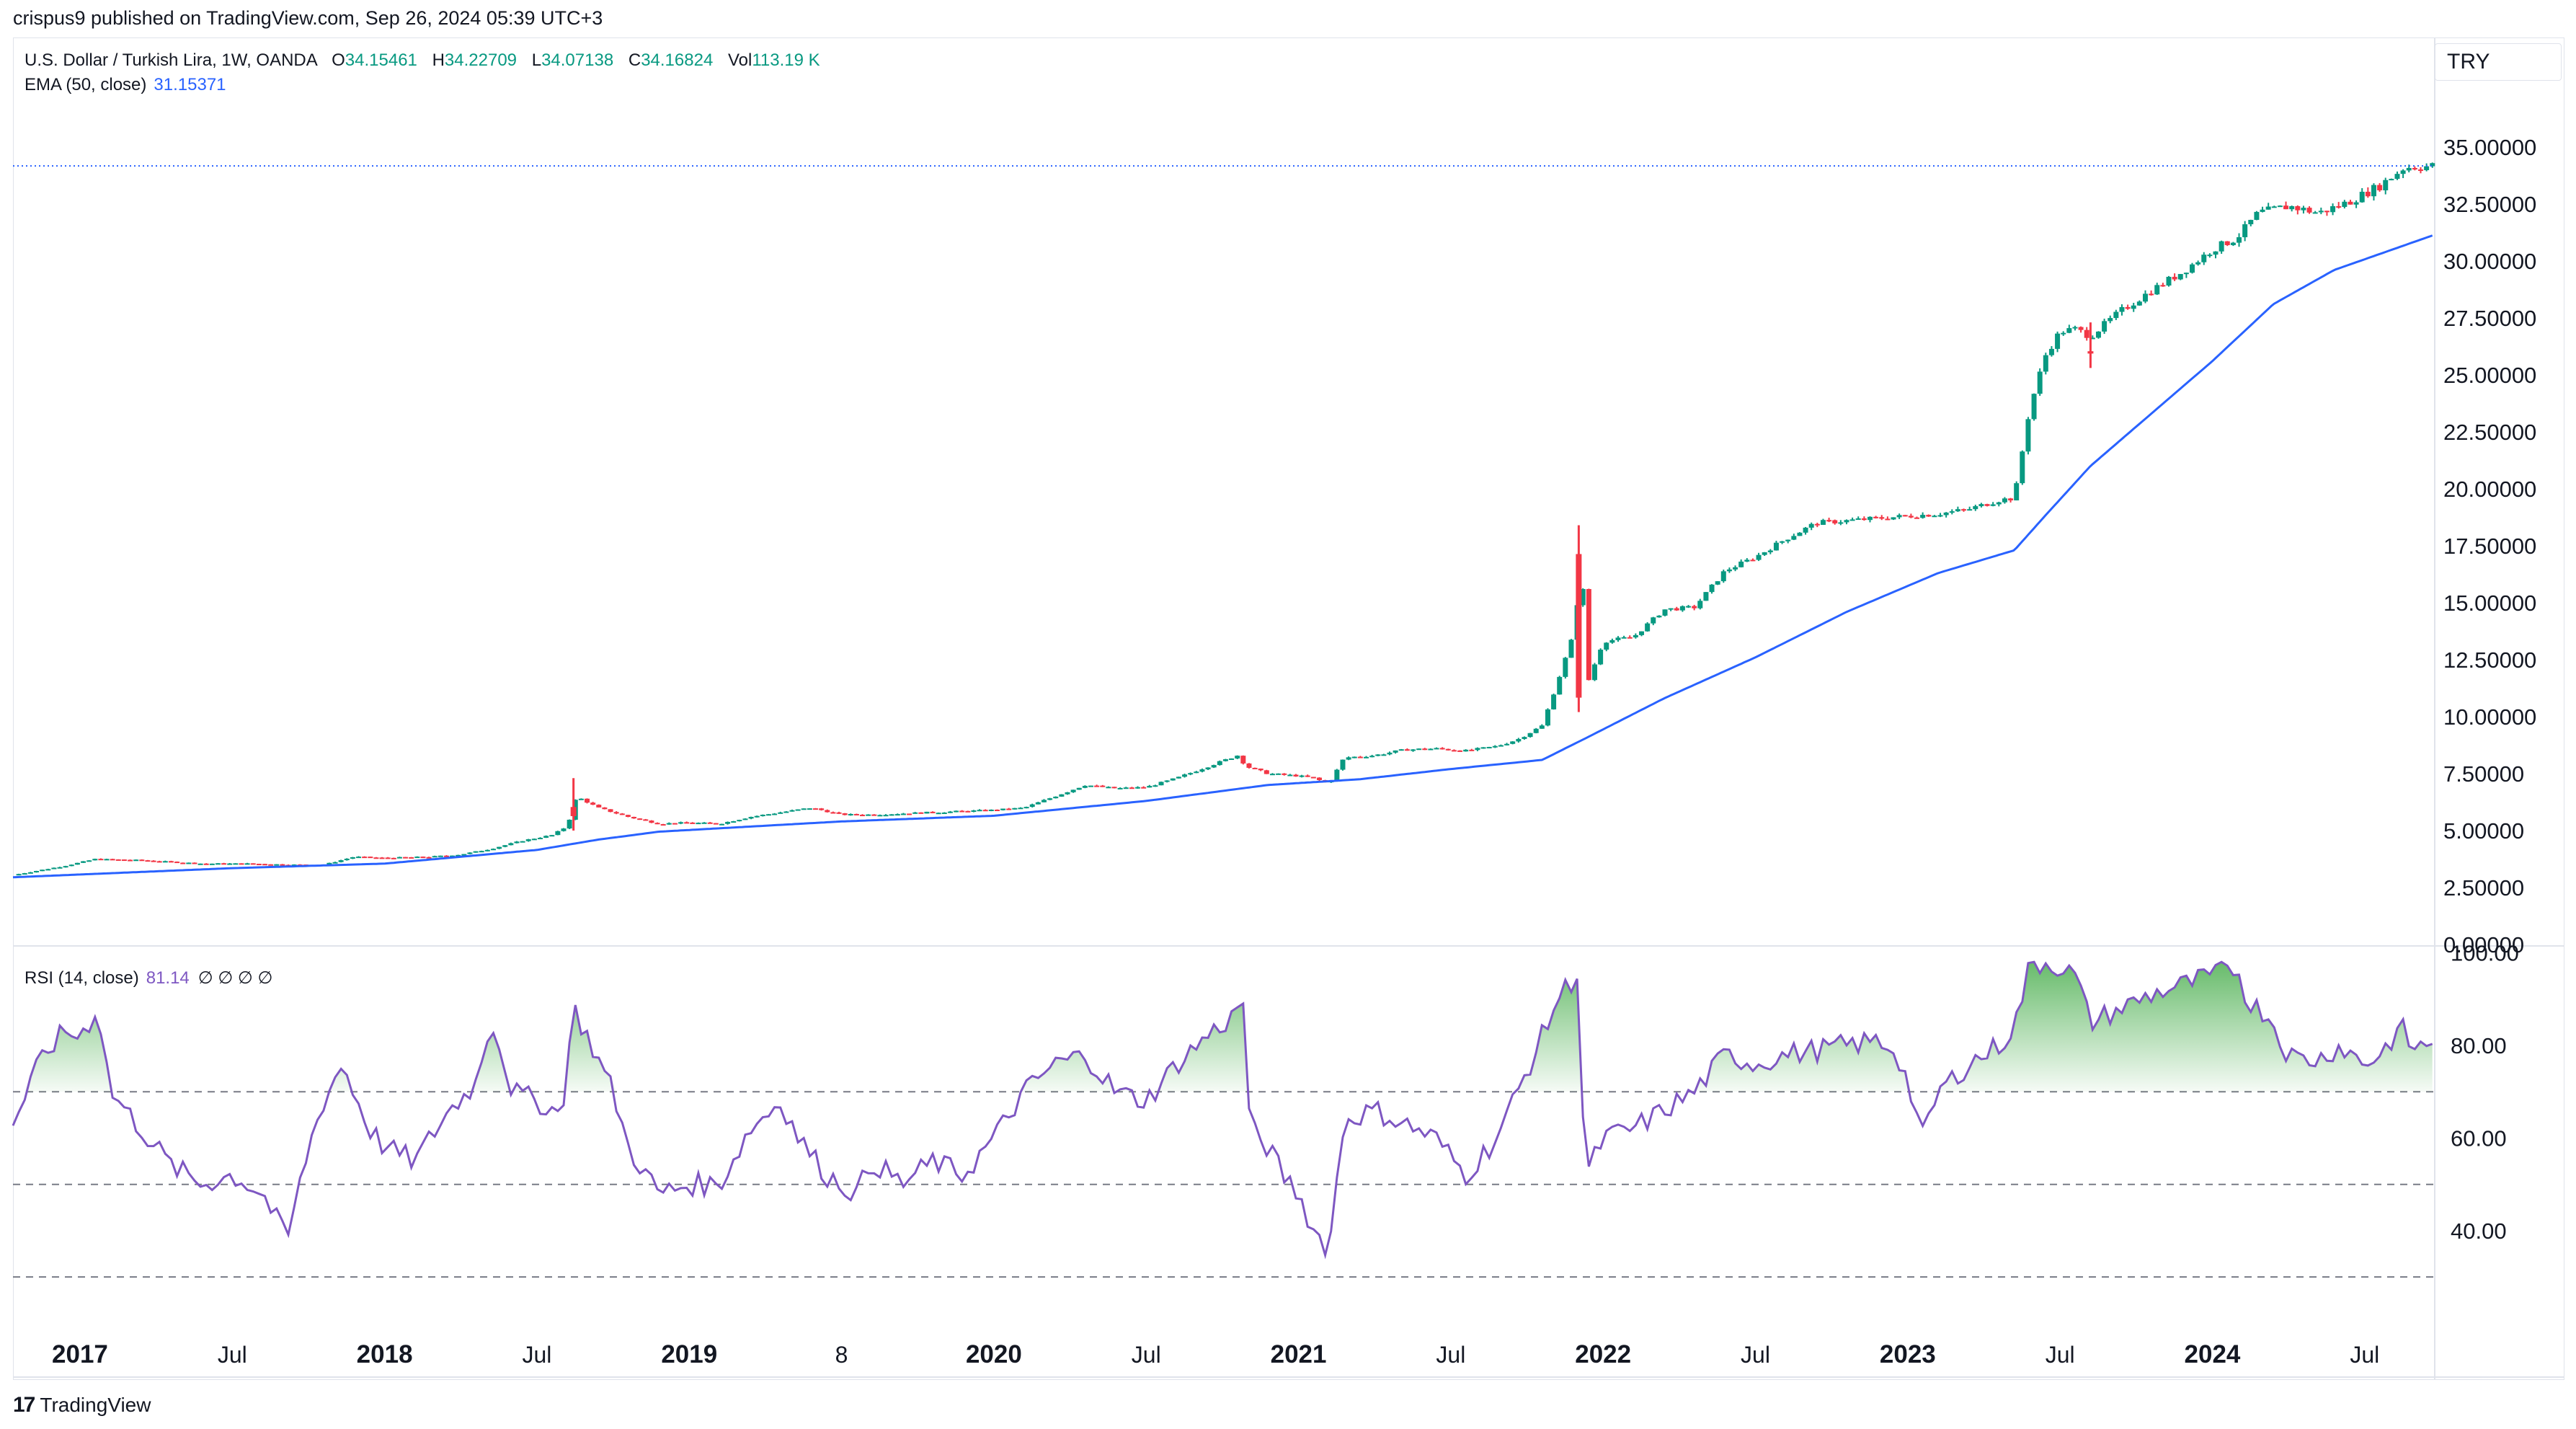  What do you see at coordinates (786, 60) in the screenshot?
I see `volume-value: 113.19 K` at bounding box center [786, 60].